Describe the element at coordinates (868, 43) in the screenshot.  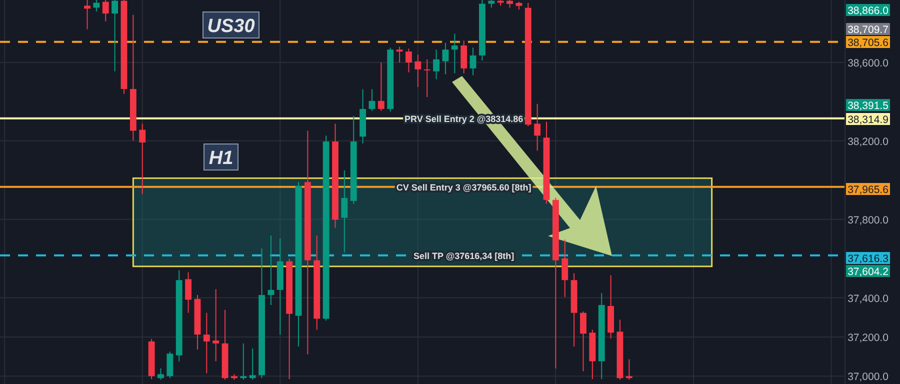
I see `text: 38,705.6` at that location.